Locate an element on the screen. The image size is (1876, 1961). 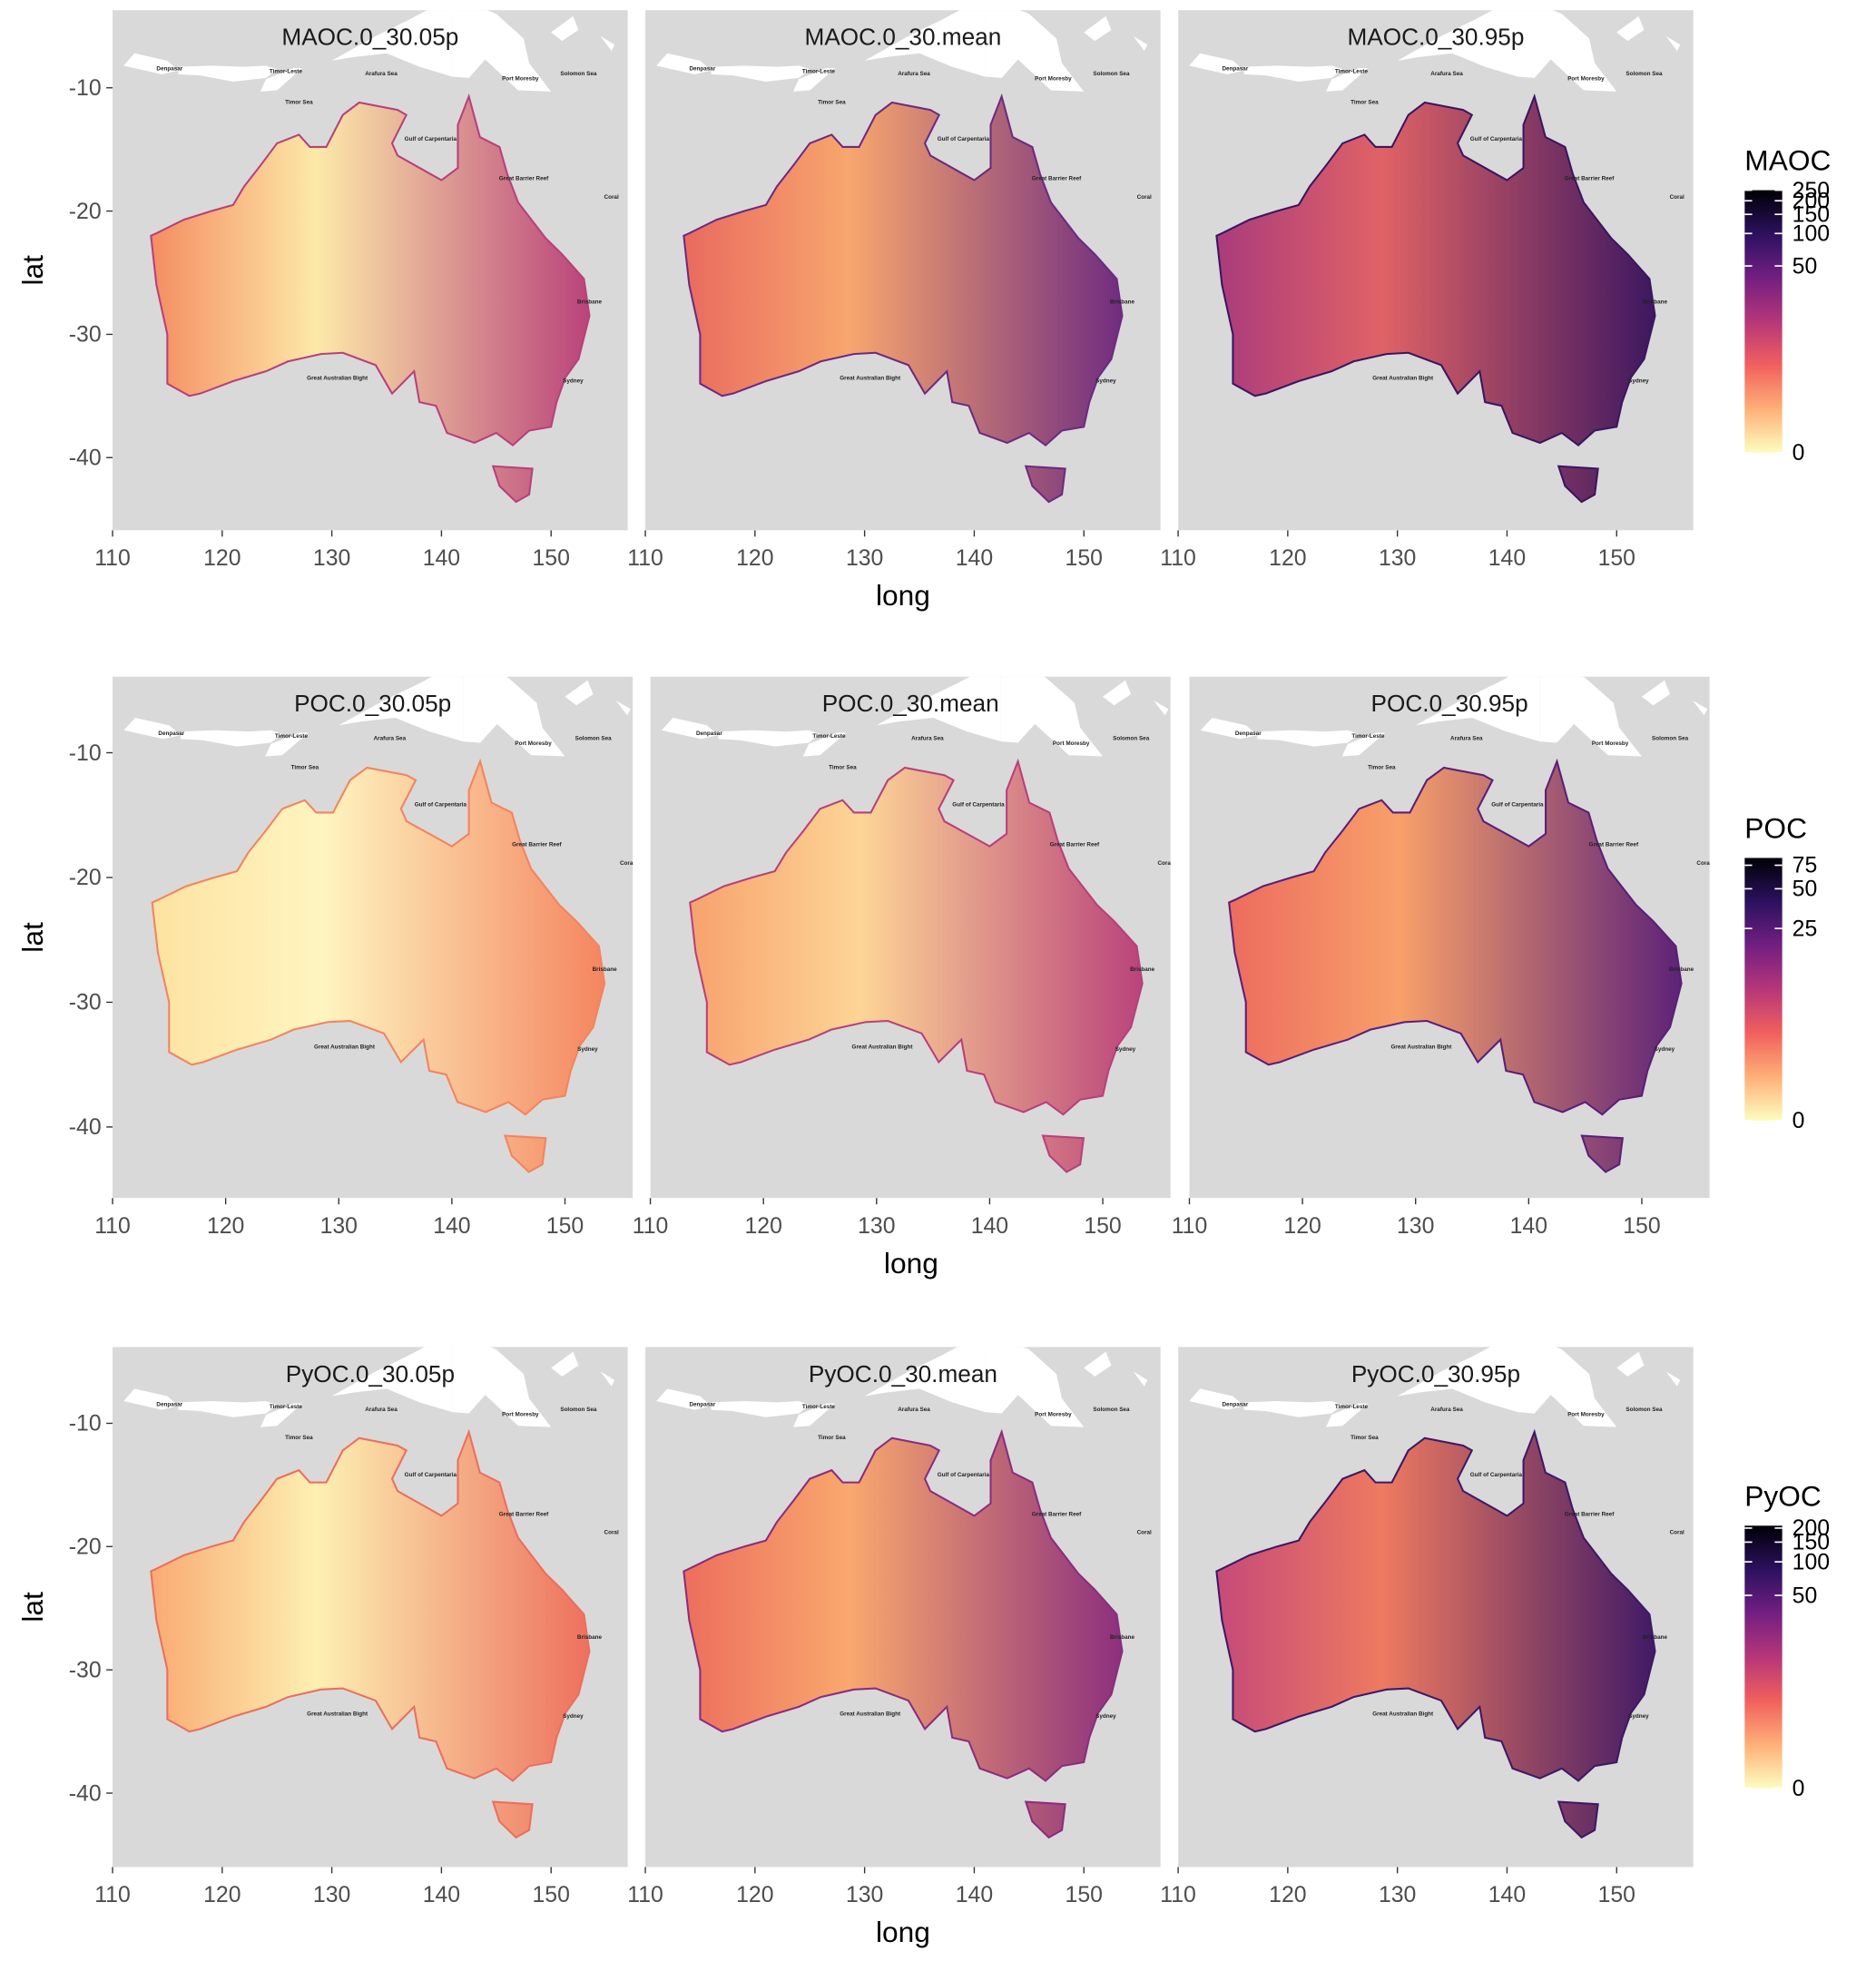
legend-title: PyOC is located at coordinates (1783, 1495).